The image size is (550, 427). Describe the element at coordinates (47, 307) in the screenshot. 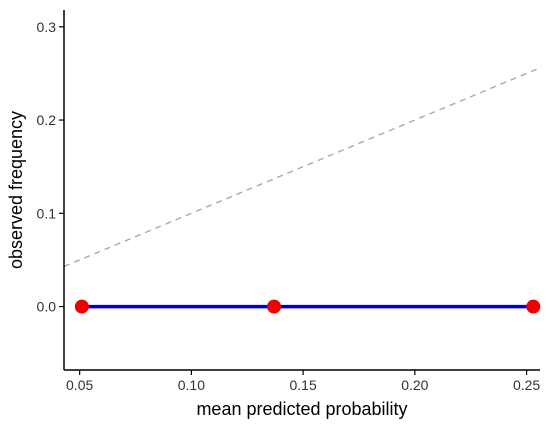

I see `y-tick-label: 0.0` at that location.